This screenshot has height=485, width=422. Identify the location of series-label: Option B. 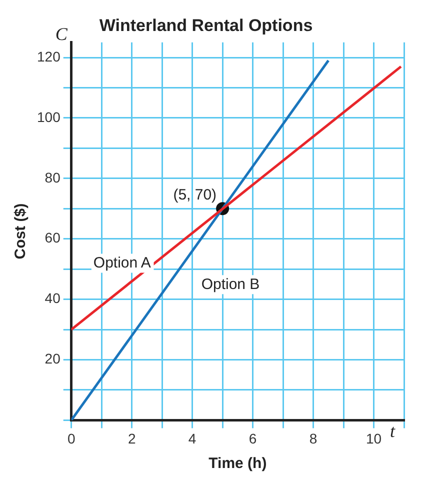
(230, 284).